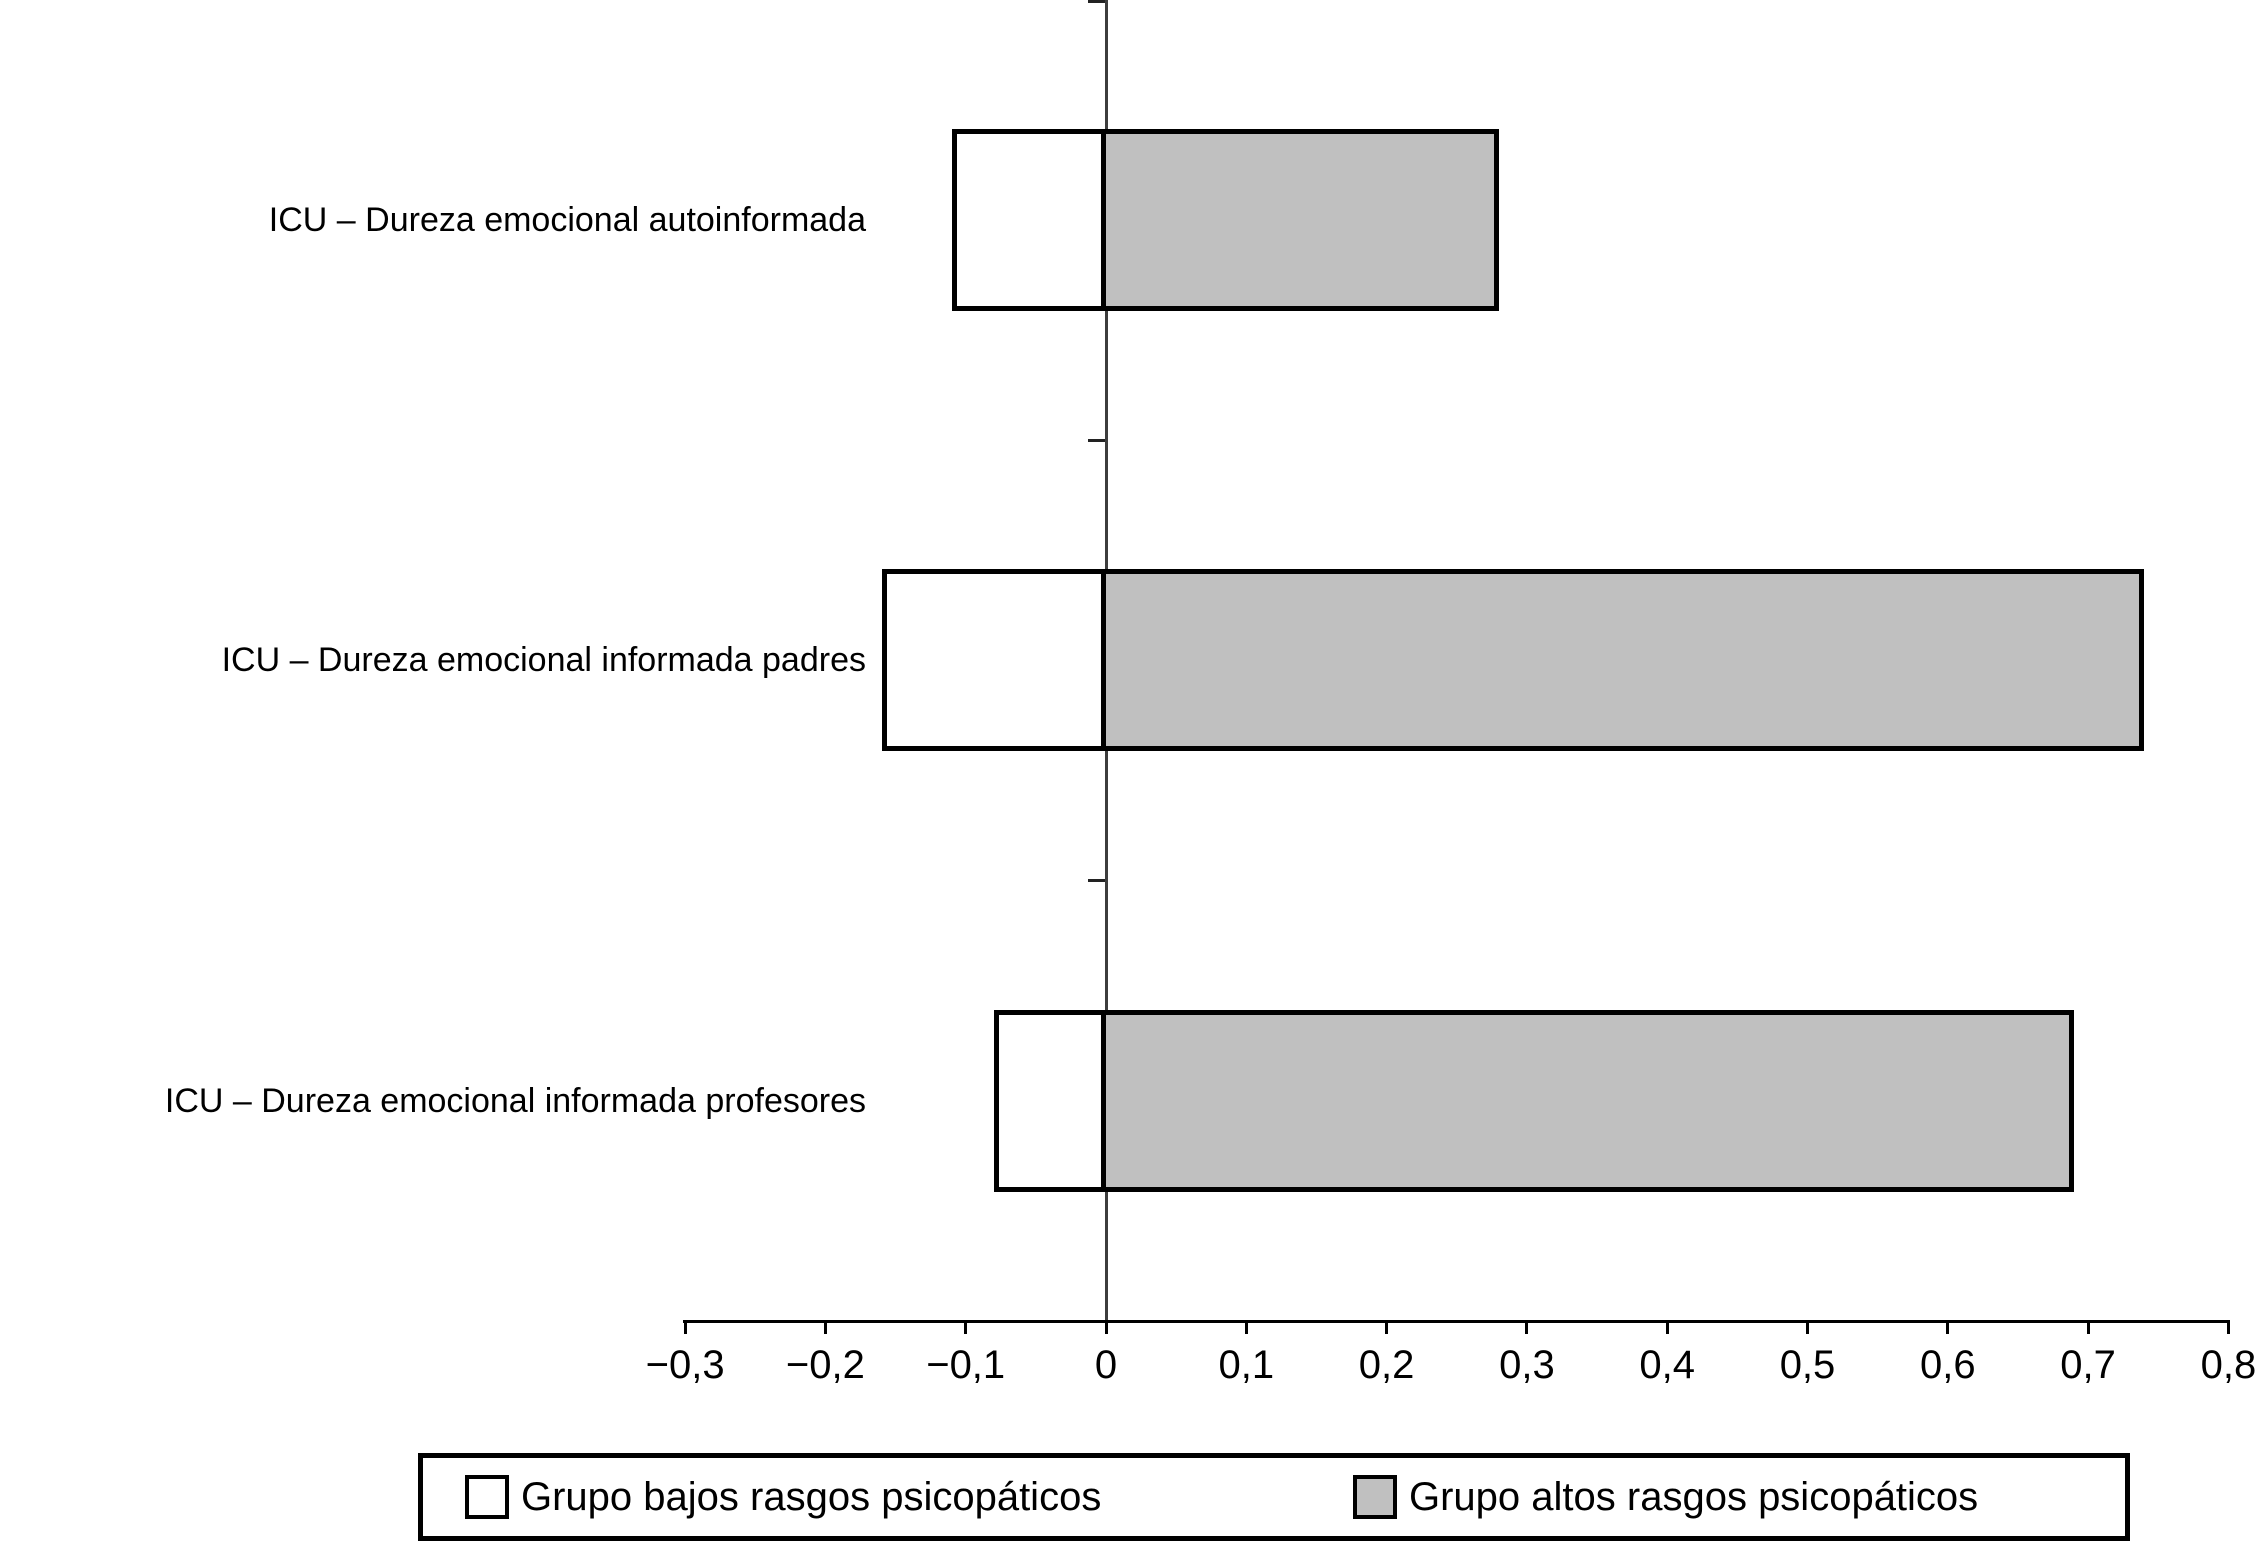 This screenshot has width=2259, height=1543. Describe the element at coordinates (1667, 1365) in the screenshot. I see `x-tick-label: 0,4` at that location.